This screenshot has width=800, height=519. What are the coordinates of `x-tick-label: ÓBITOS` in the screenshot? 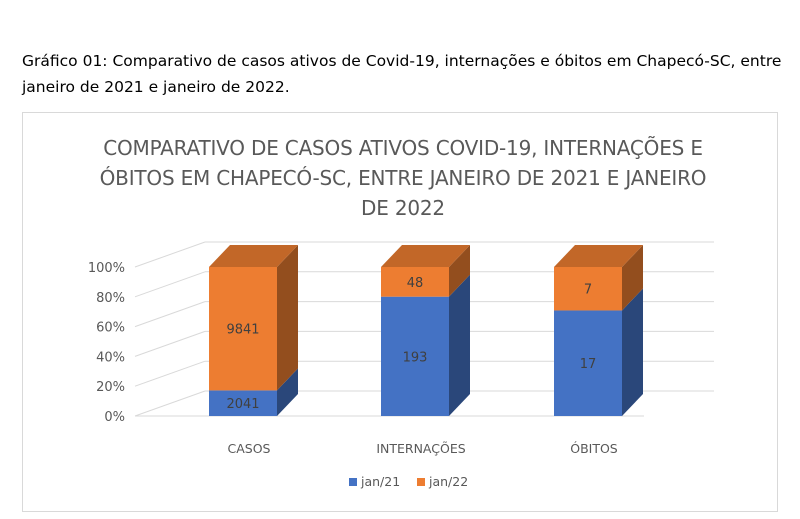 It's located at (594, 448).